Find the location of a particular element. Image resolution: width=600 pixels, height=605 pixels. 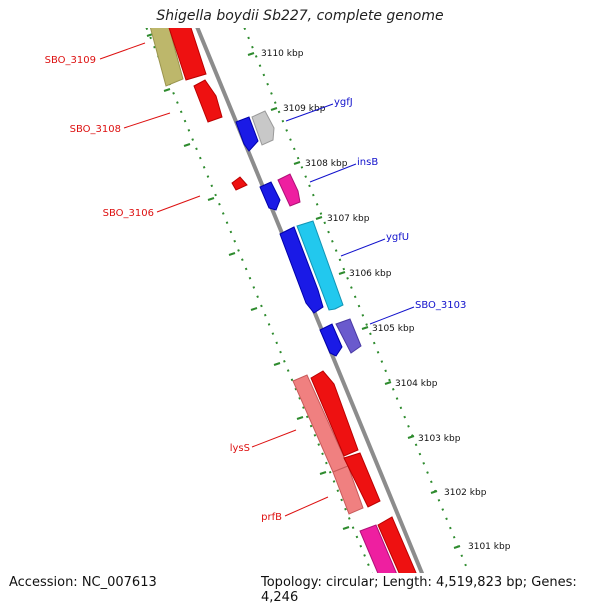

gene-red-bottom is located at coordinates (397, 544).